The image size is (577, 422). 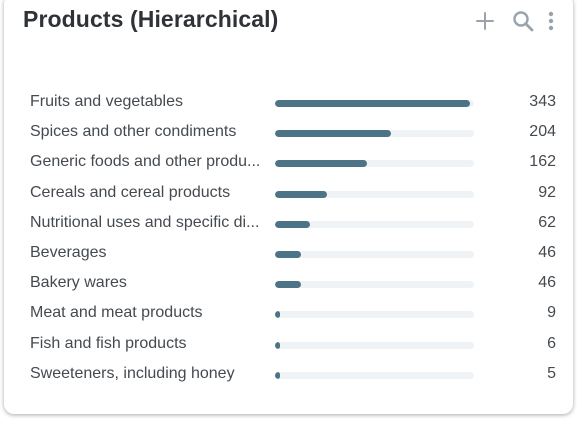 I want to click on more-options-button, so click(x=551, y=21).